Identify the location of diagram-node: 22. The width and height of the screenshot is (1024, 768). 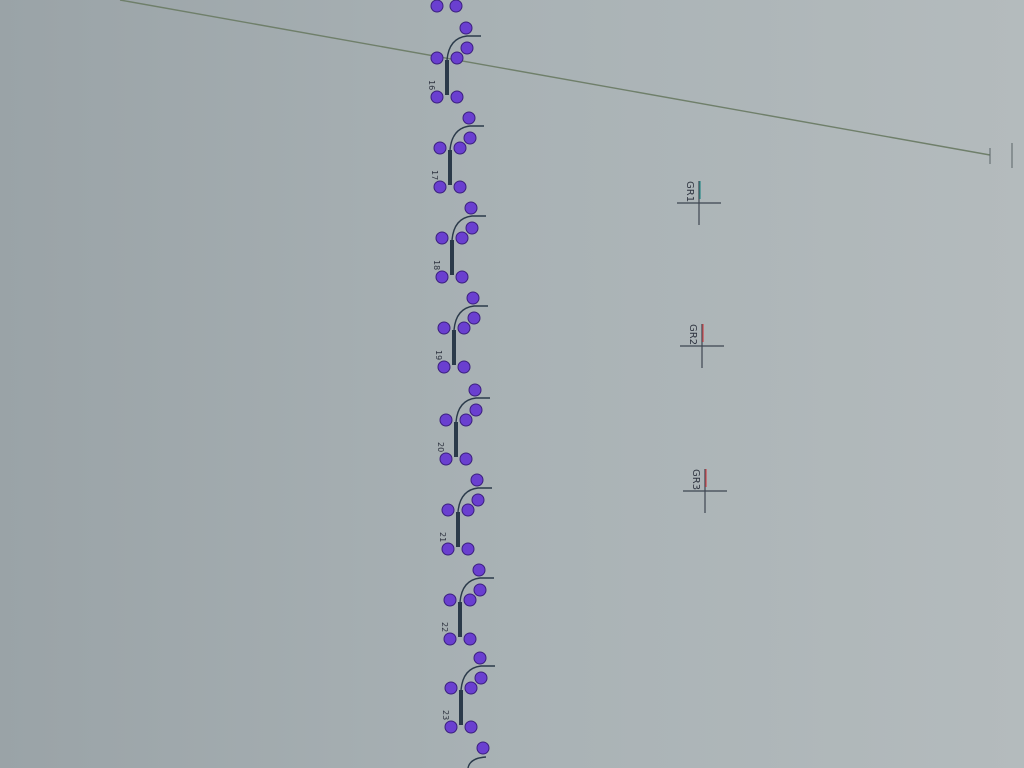
(467, 604).